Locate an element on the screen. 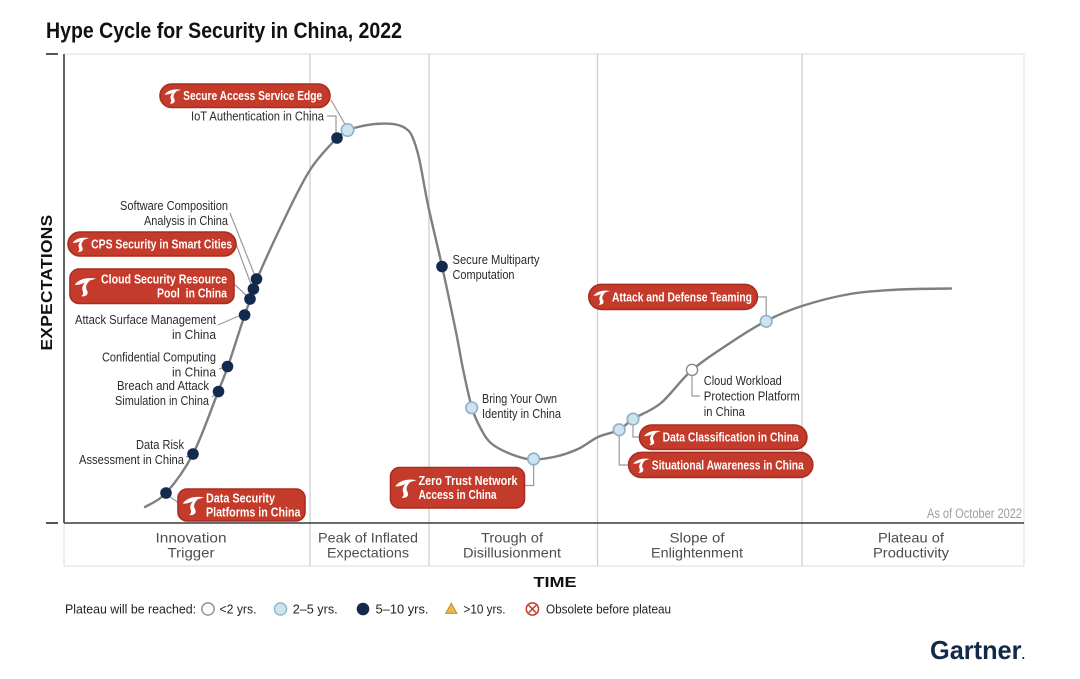 This screenshot has height=679, width=1080. svg-text: EXPECTATIONS is located at coordinates (47, 283).